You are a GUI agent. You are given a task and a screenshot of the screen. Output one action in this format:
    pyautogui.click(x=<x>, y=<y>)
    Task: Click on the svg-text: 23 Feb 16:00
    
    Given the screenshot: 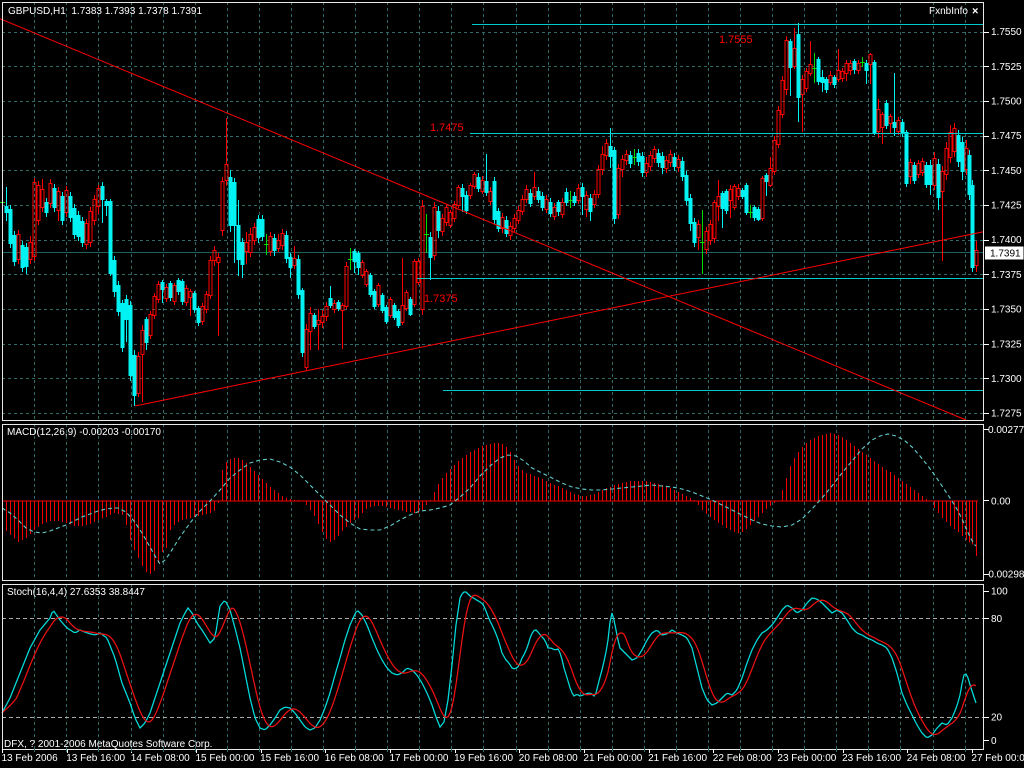 What is the action you would take?
    pyautogui.click(x=871, y=758)
    